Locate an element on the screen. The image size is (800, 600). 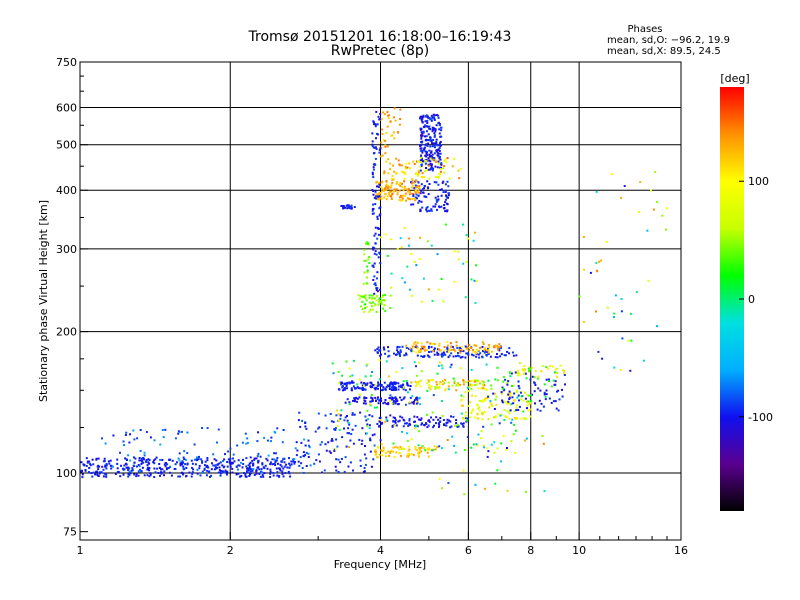
colorbar-tick-label: -100 is located at coordinates (760, 417).